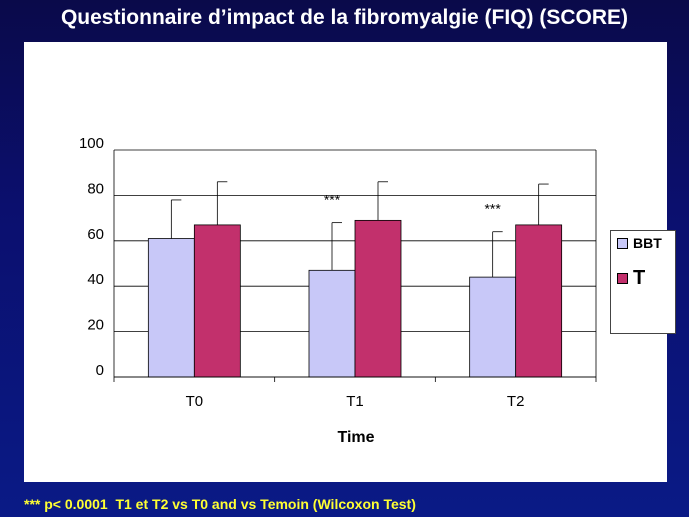  Describe the element at coordinates (95, 325) in the screenshot. I see `y-tick-label: 20` at that location.